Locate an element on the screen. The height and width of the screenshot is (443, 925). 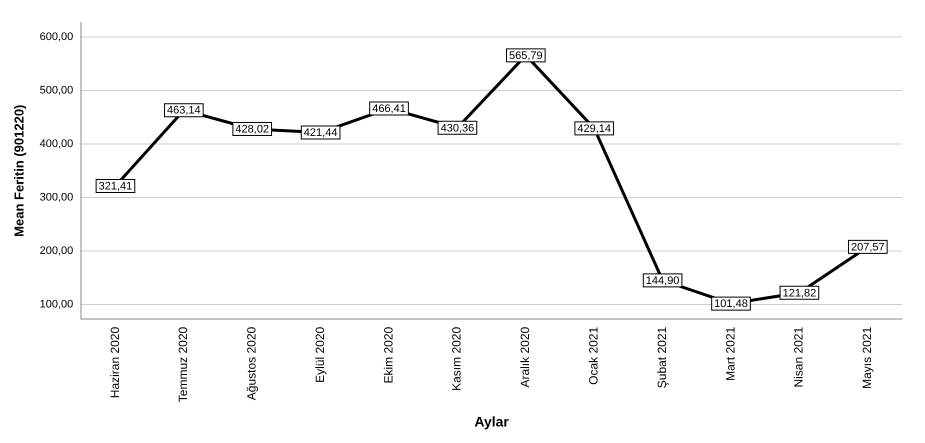
y-tick-label: 300,00 is located at coordinates (57, 197).